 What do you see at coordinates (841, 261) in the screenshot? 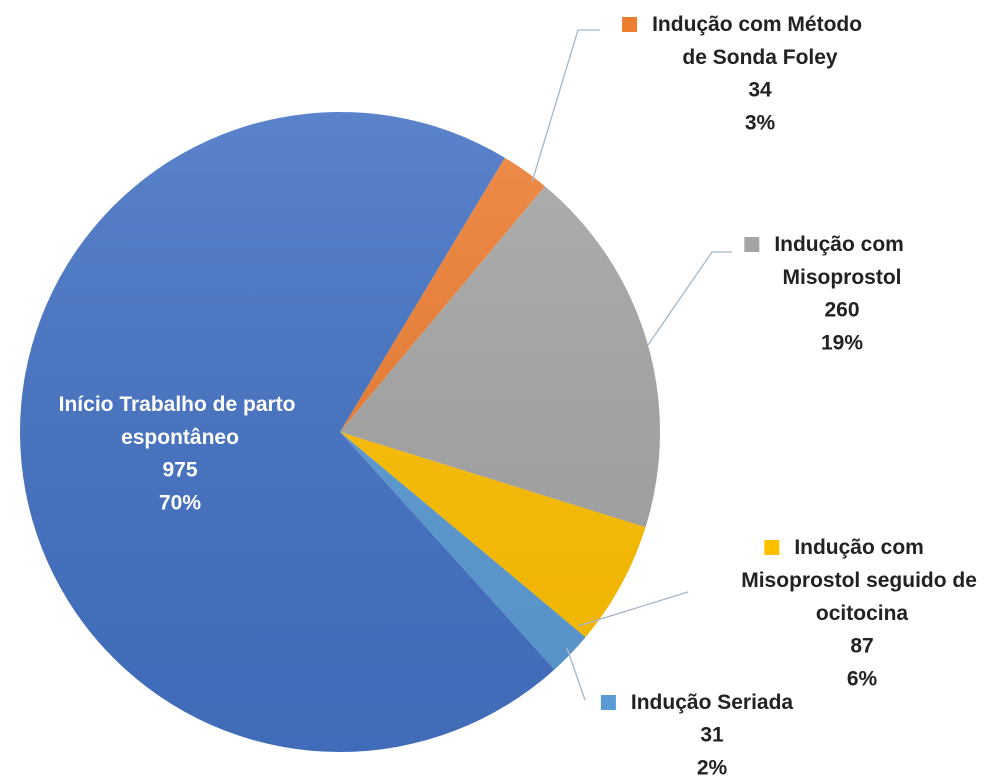
I see `slice-label: Indução com Misoprostol` at bounding box center [841, 261].